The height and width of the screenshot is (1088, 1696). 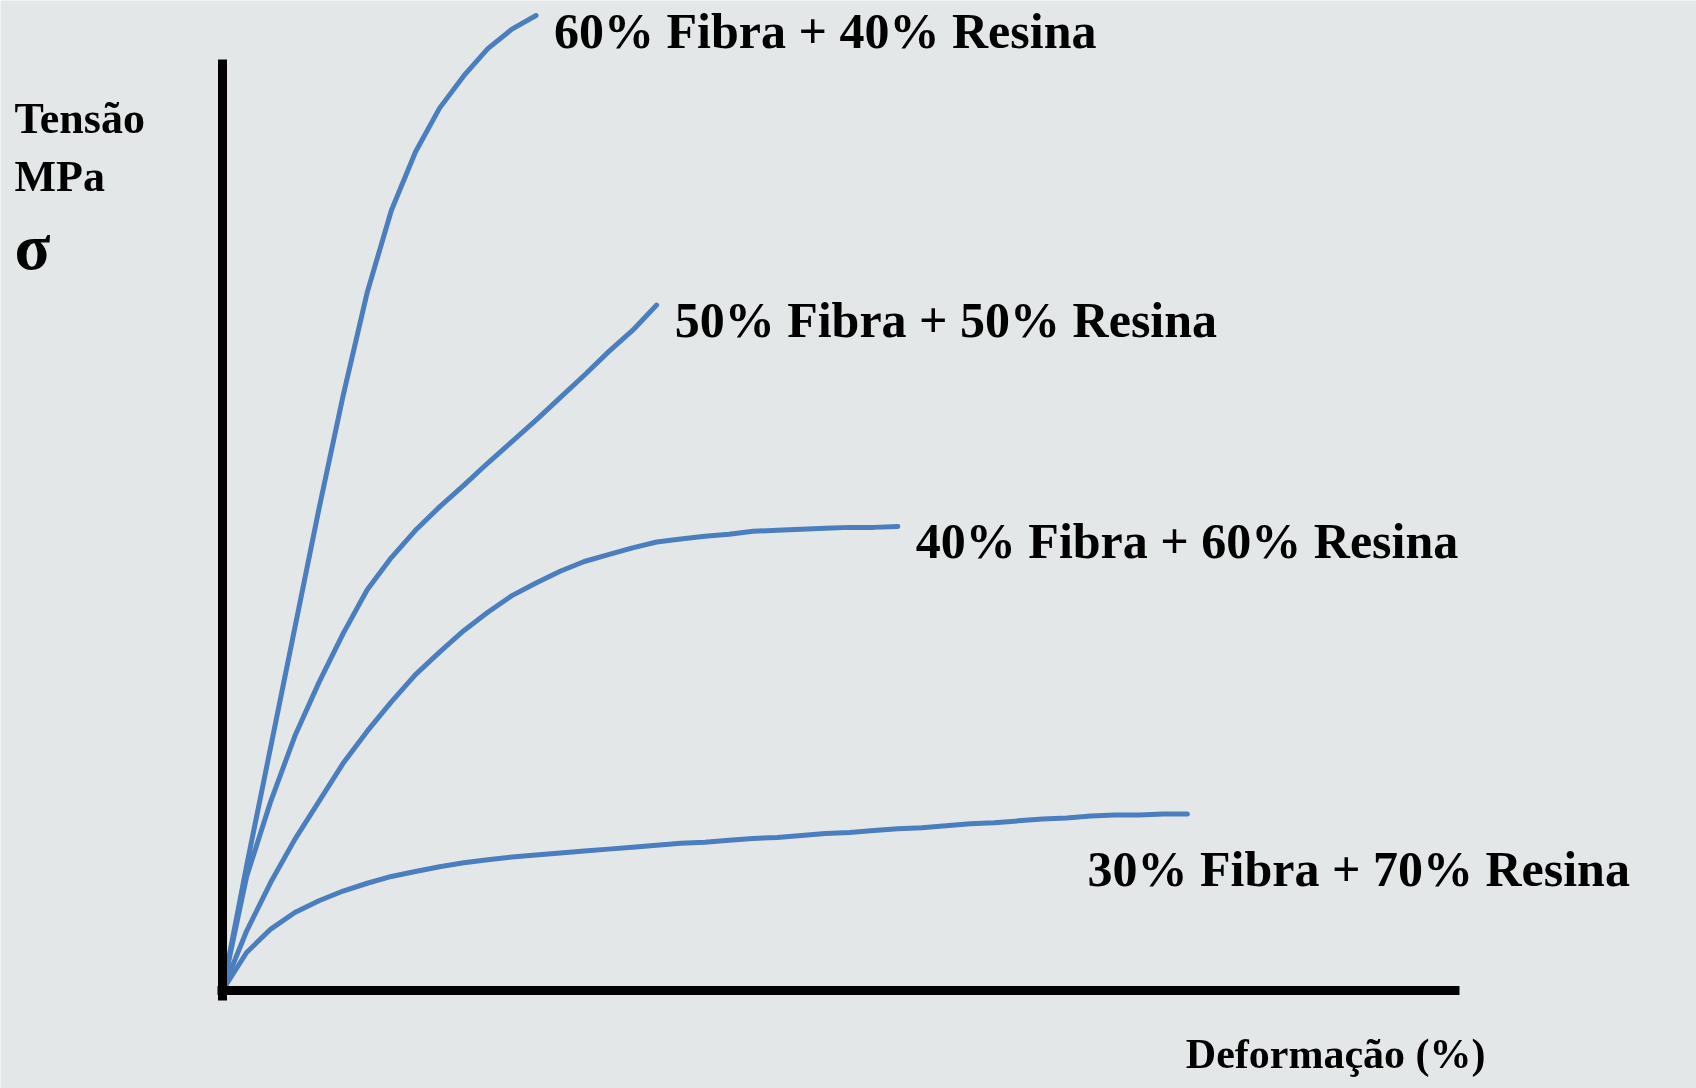 What do you see at coordinates (79, 188) in the screenshot?
I see `y-axis-title: Tensão MPa σ` at bounding box center [79, 188].